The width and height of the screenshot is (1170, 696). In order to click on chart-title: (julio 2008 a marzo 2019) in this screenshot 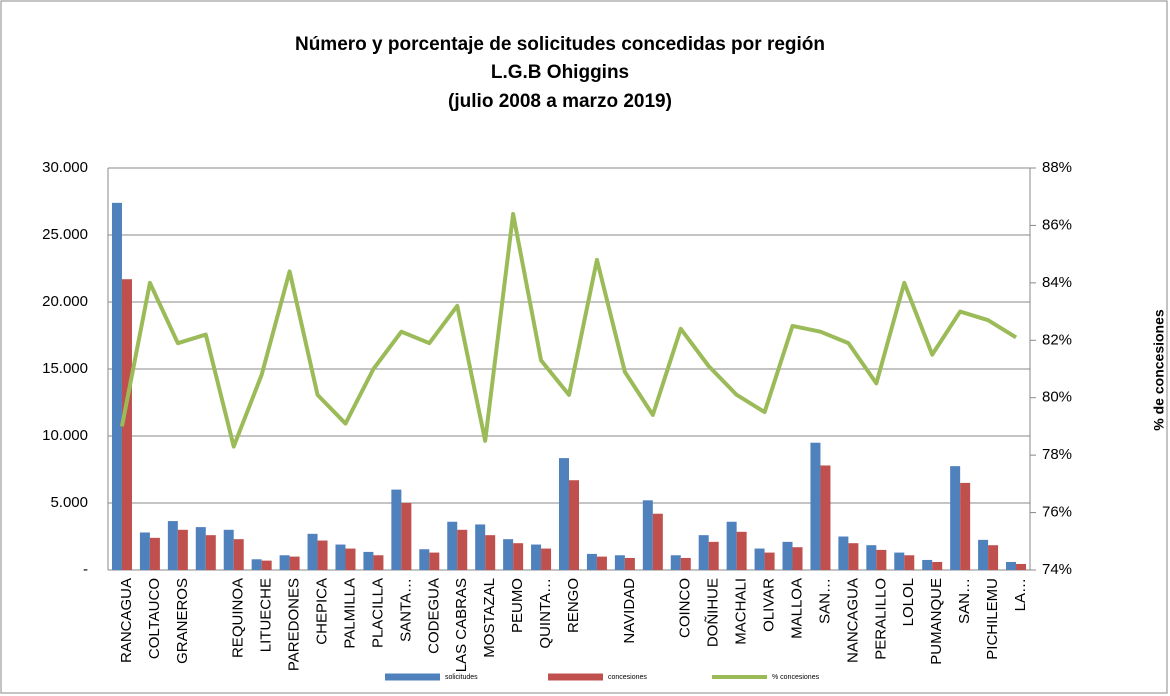, I will do `click(560, 101)`.